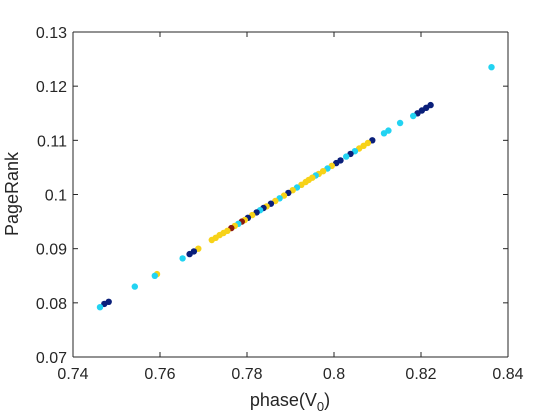 This screenshot has height=420, width=560. Describe the element at coordinates (159, 374) in the screenshot. I see `x-tick-label: 0.76` at that location.